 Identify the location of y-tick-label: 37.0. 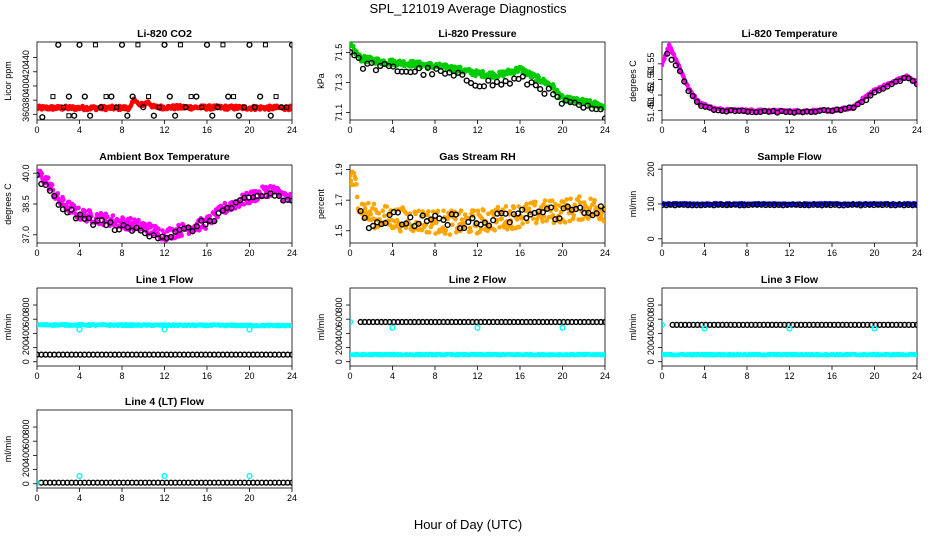
(26, 235).